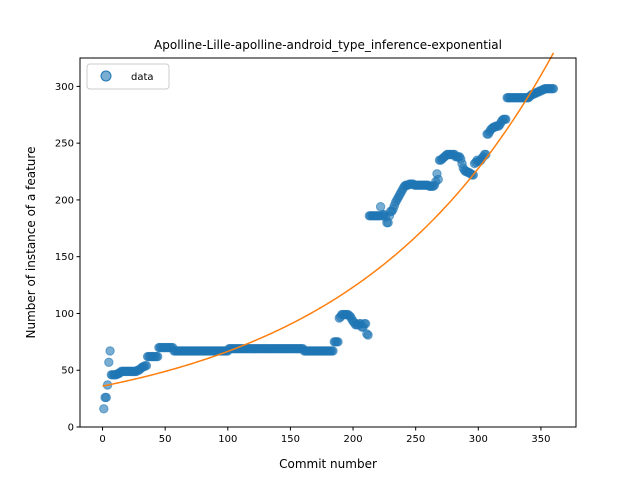 This screenshot has width=640, height=480. What do you see at coordinates (64, 257) in the screenshot?
I see `y-tick-label: 150` at bounding box center [64, 257].